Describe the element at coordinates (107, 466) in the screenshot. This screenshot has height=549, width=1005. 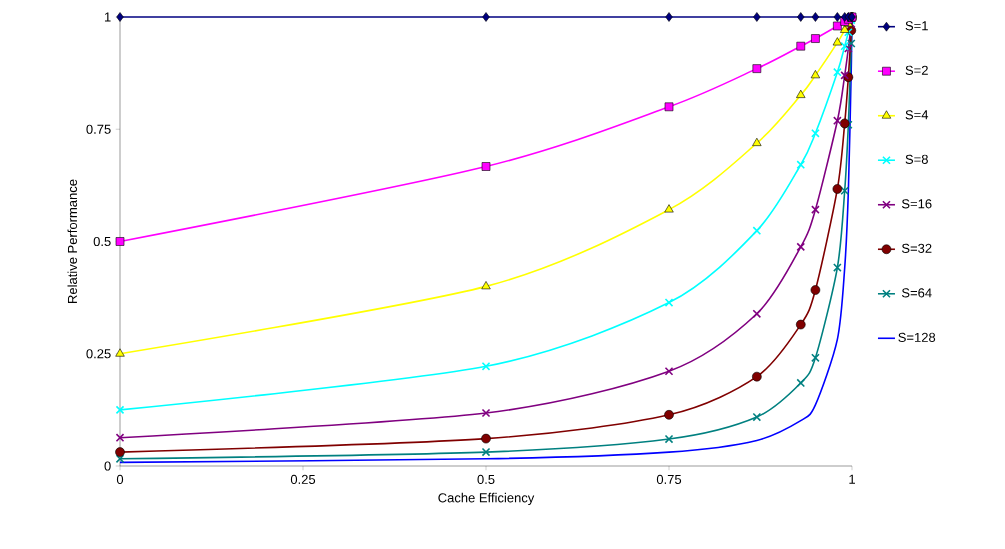
I see `y-tick-label: 0` at that location.